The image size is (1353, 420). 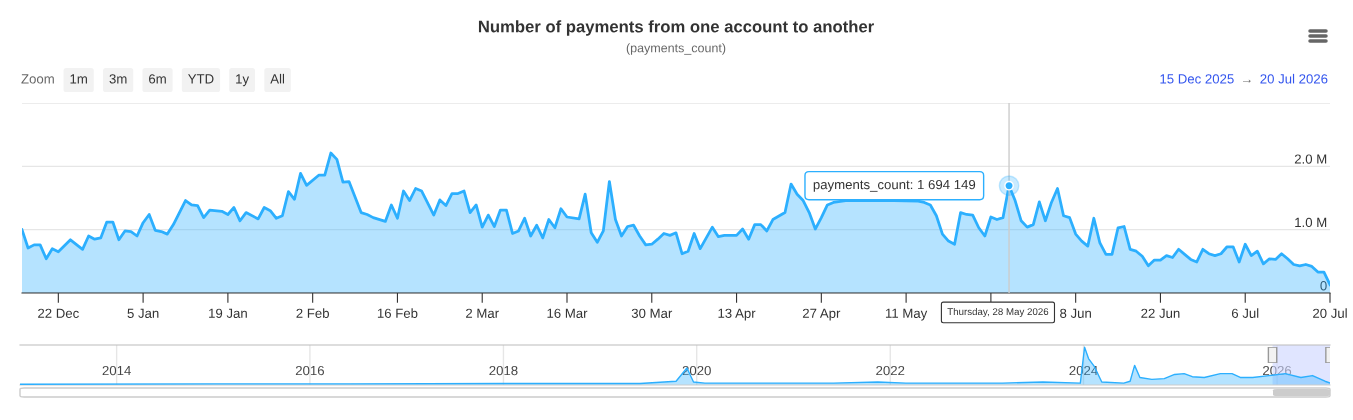 I want to click on annotation: Thursday, 28 May 2026, so click(x=998, y=312).